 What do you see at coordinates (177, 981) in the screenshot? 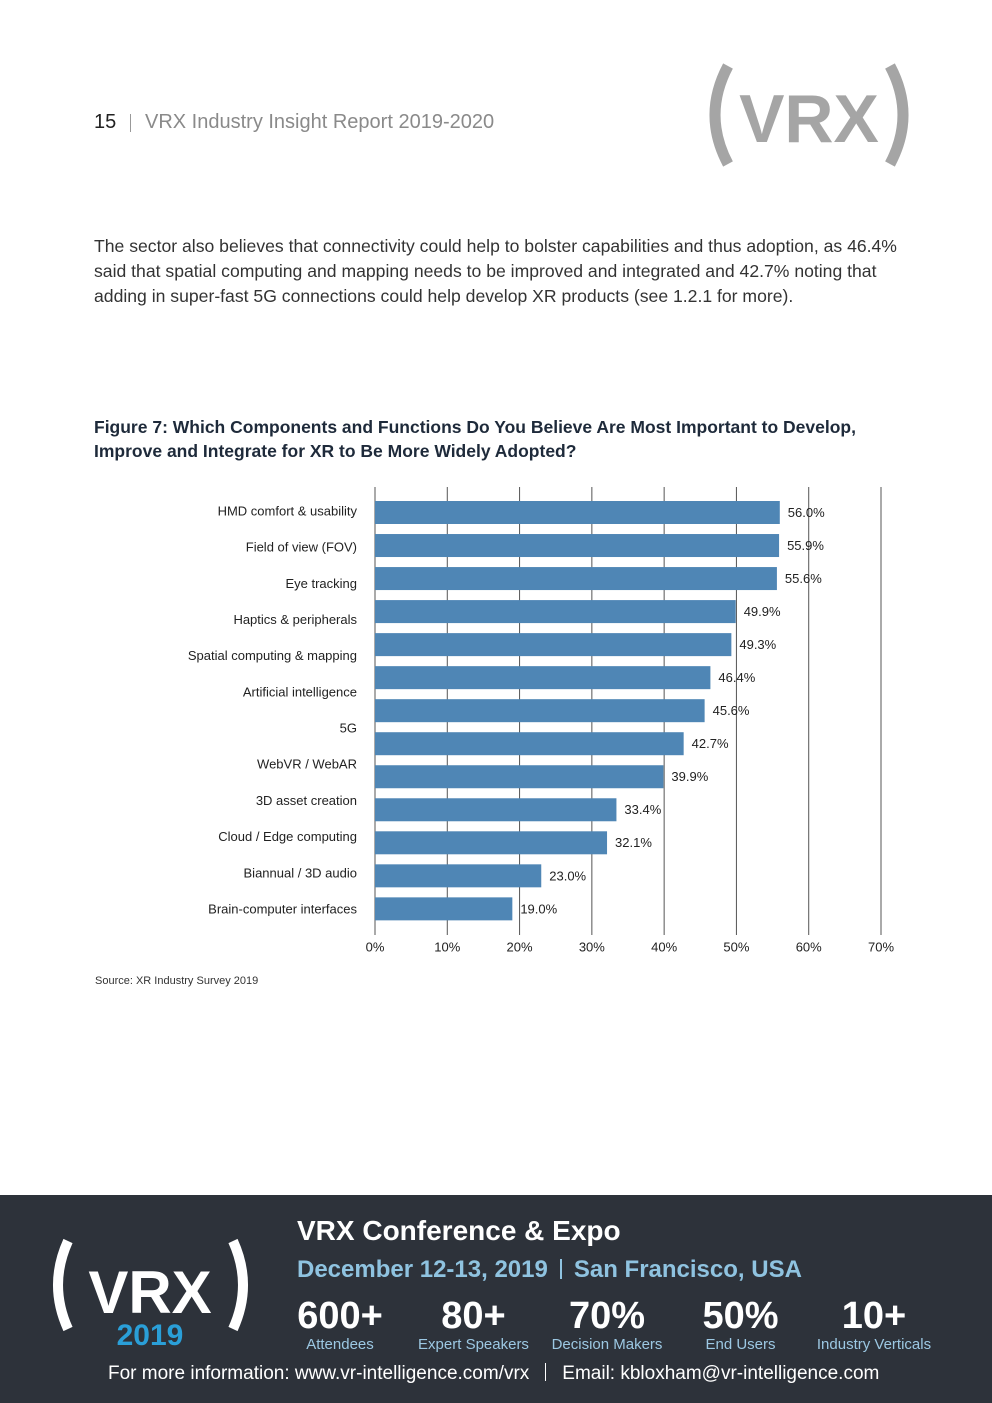
I see `chart-source: Source: XR Industry Survey 2019` at bounding box center [177, 981].